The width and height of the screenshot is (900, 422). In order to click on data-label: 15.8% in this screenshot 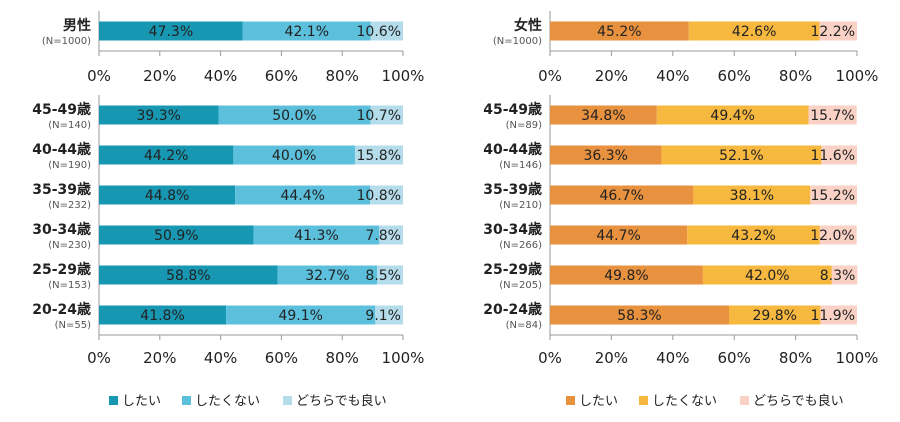, I will do `click(379, 156)`.